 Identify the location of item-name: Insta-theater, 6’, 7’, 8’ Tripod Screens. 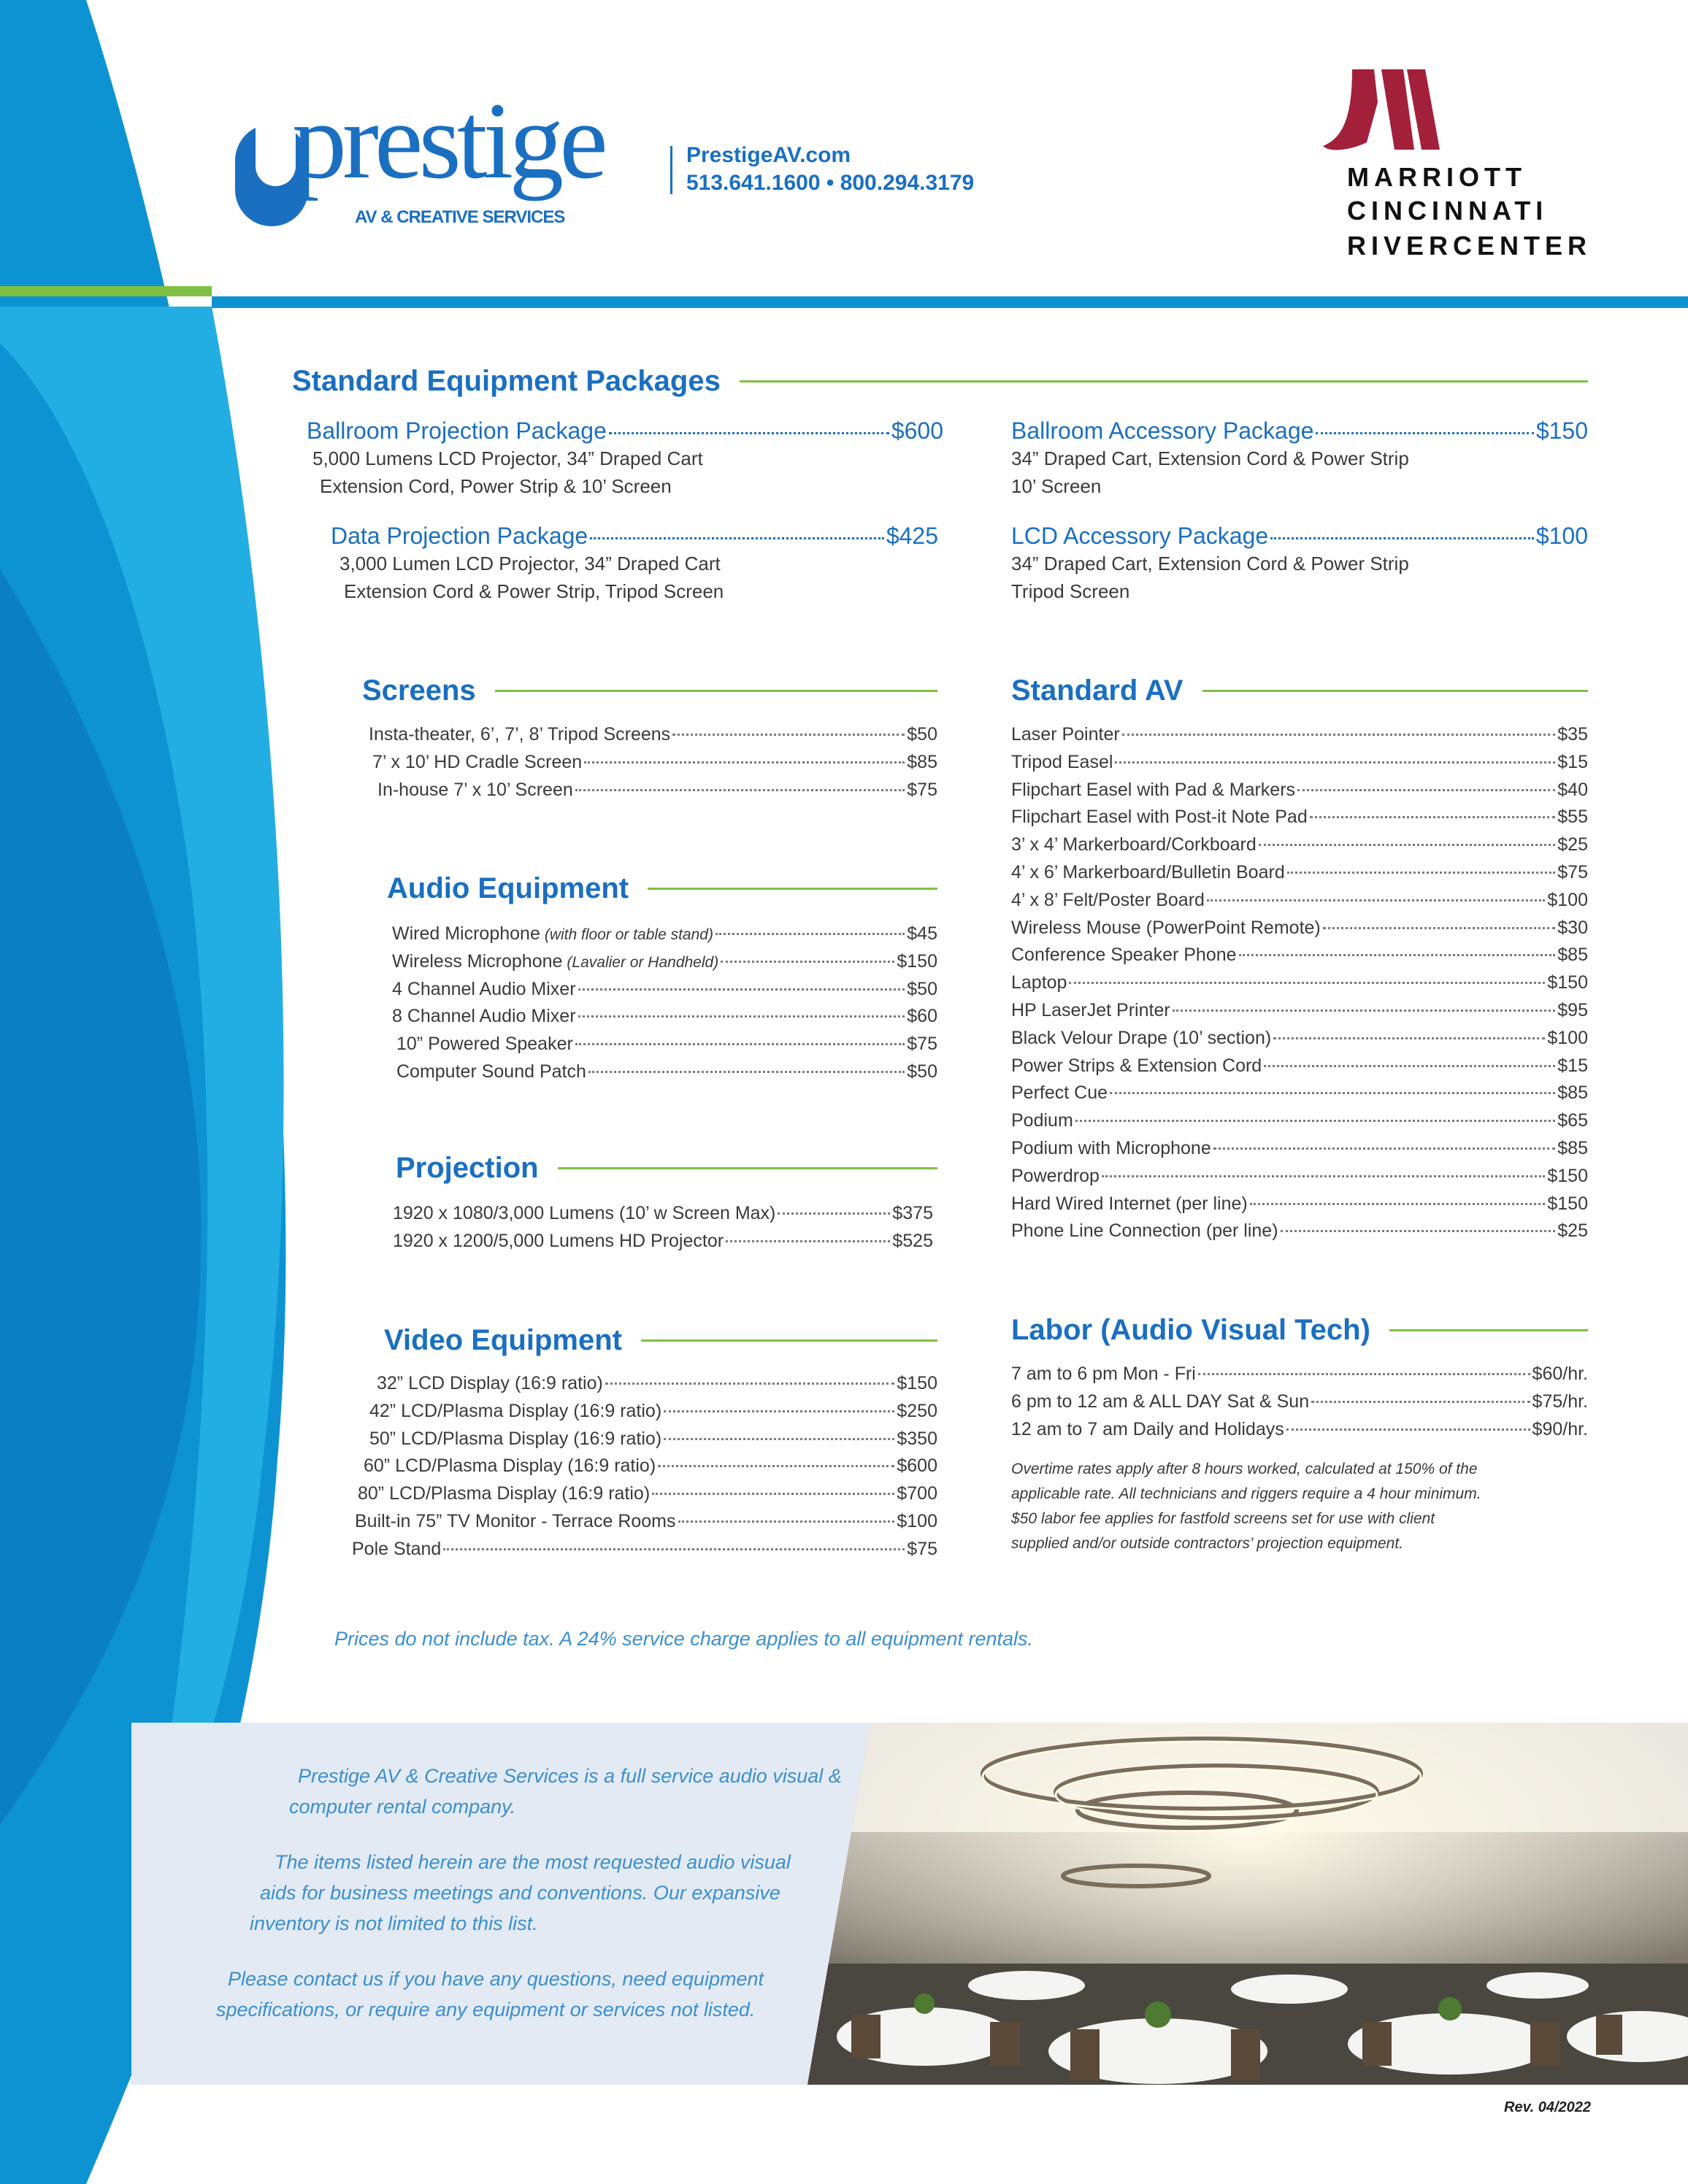
(520, 735).